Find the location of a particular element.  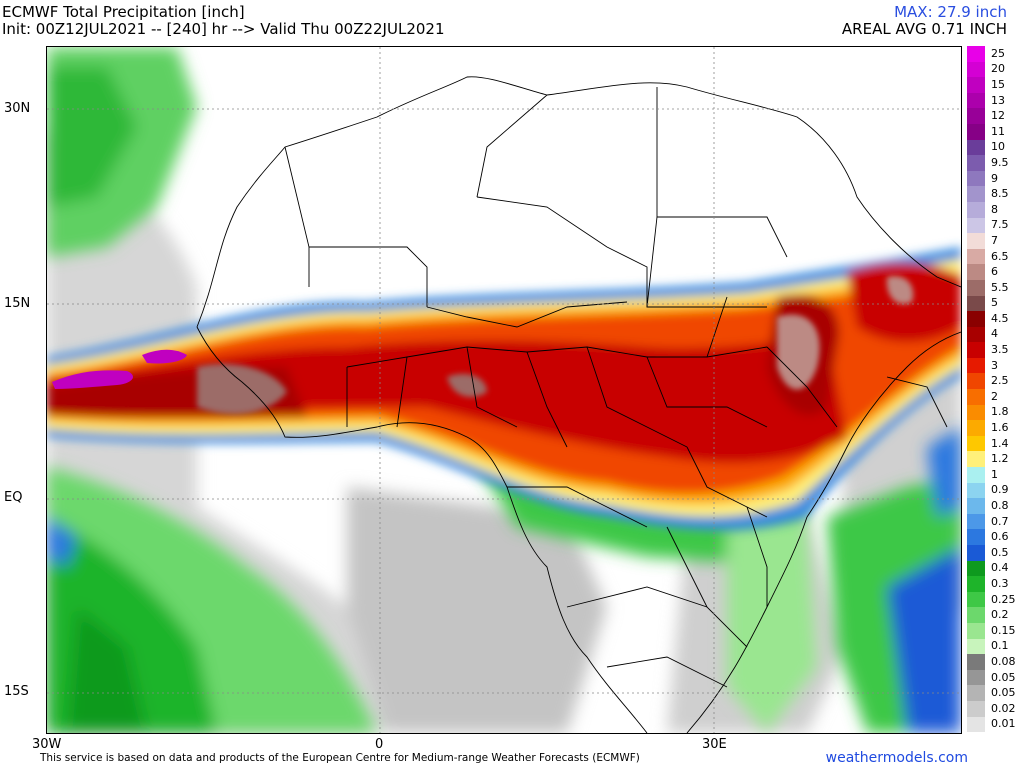

colorbar-level: 0.8 is located at coordinates (994, 506).